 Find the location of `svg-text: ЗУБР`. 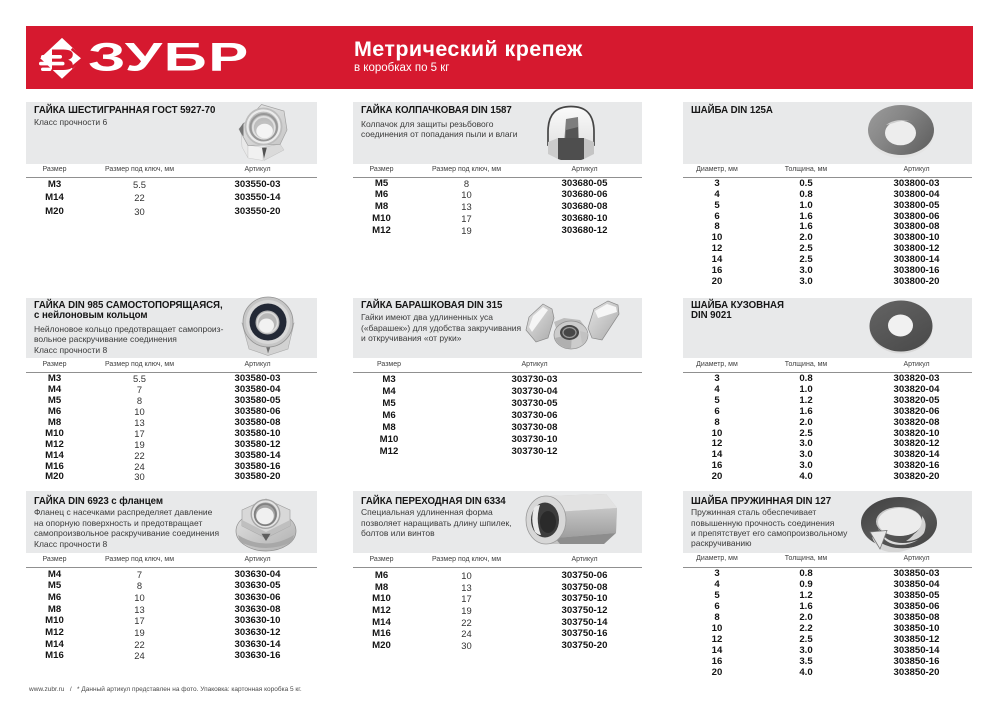

svg-text: ЗУБР is located at coordinates (169, 57).